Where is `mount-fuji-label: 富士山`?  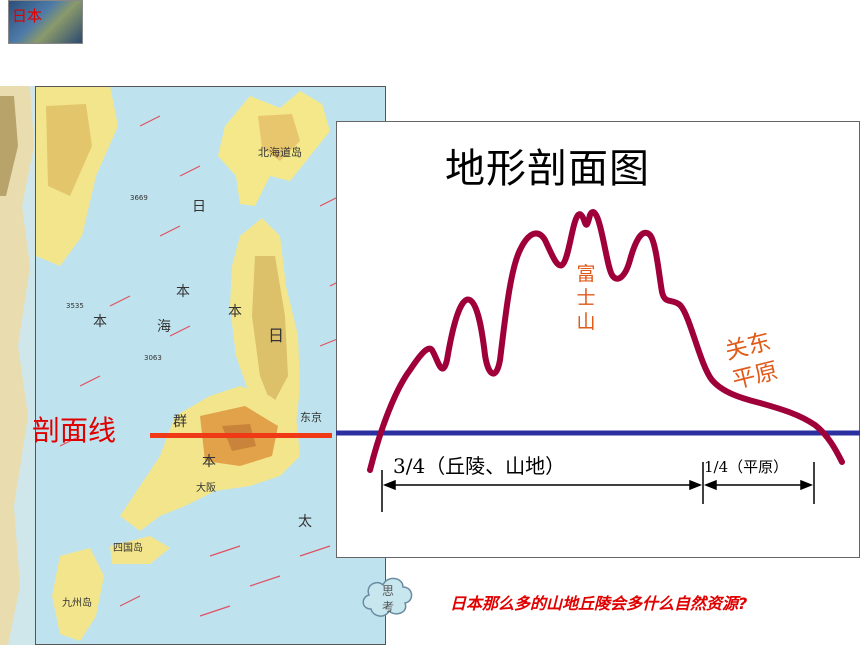
mount-fuji-label: 富士山 is located at coordinates (586, 298).